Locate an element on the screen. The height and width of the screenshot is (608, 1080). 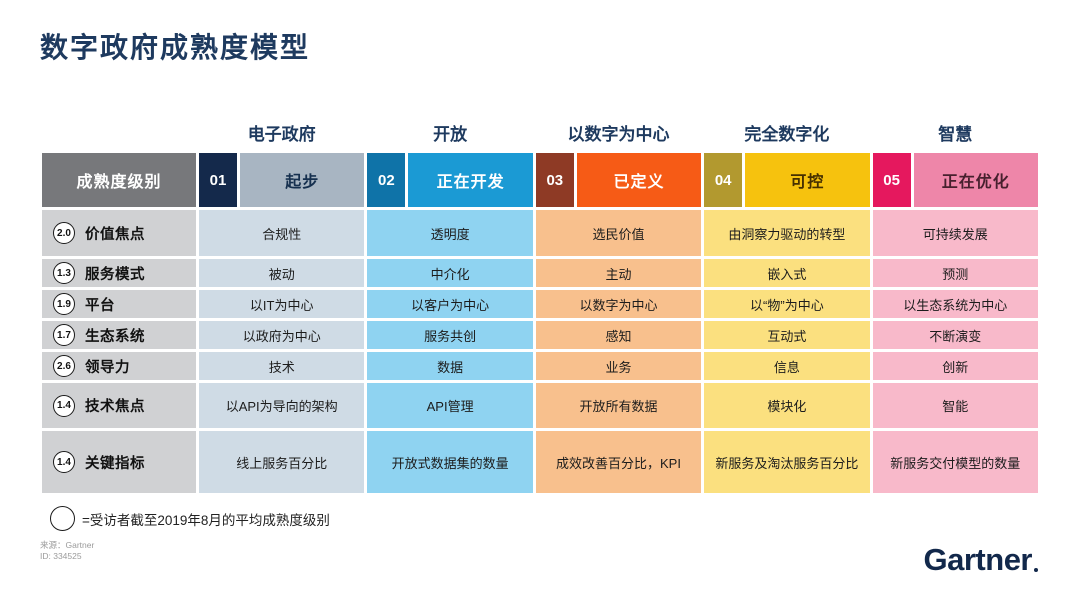
cell-value: 可持续发展 is located at coordinates (955, 233).